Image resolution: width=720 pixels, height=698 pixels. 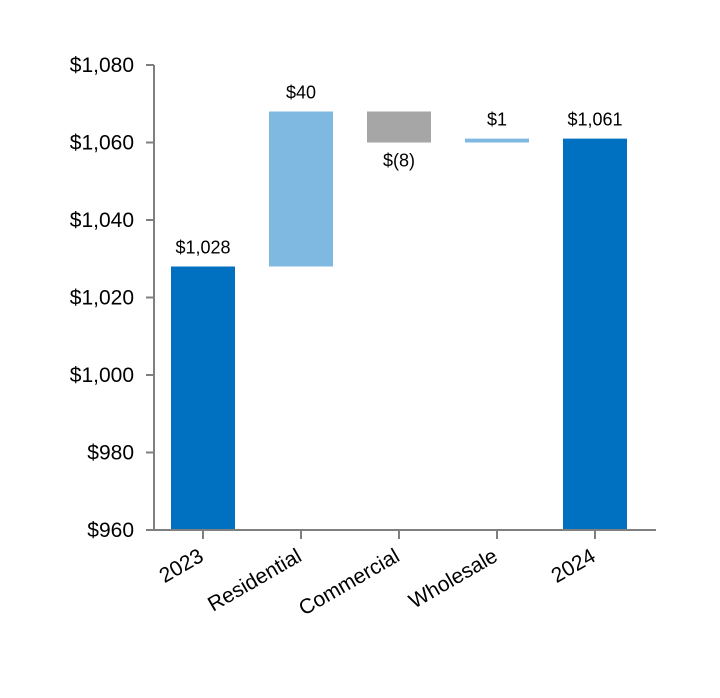 What do you see at coordinates (399, 127) in the screenshot?
I see `bar-commercial` at bounding box center [399, 127].